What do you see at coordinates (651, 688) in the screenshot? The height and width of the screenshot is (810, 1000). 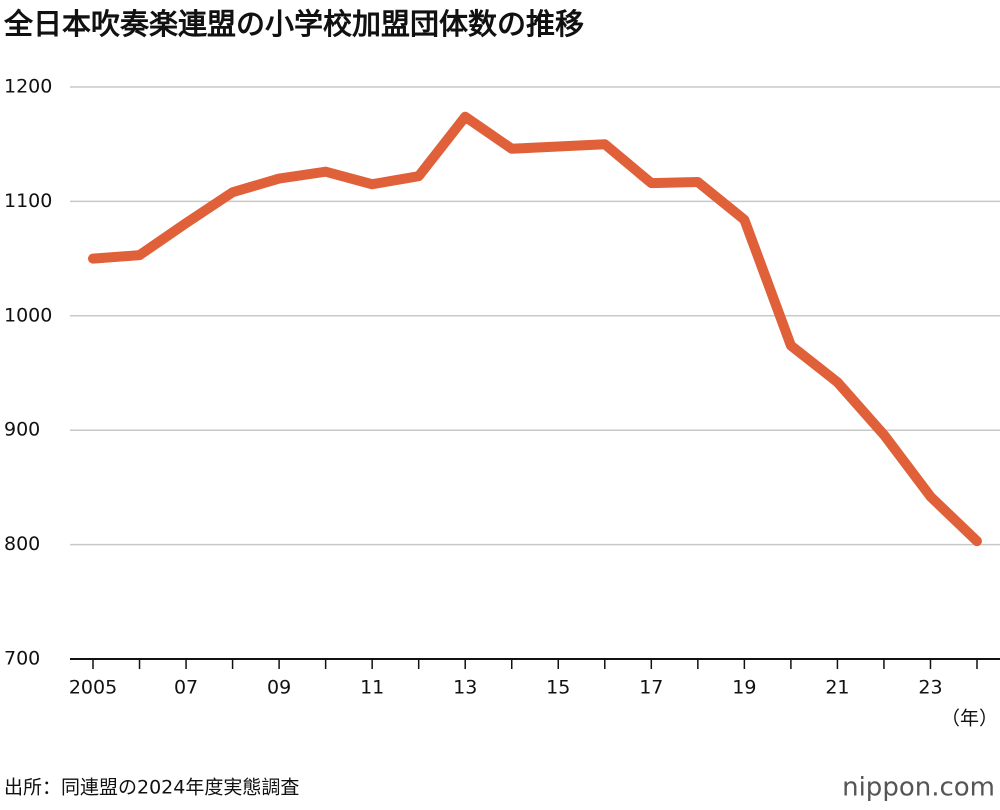 I see `x-tick-label: 17` at bounding box center [651, 688].